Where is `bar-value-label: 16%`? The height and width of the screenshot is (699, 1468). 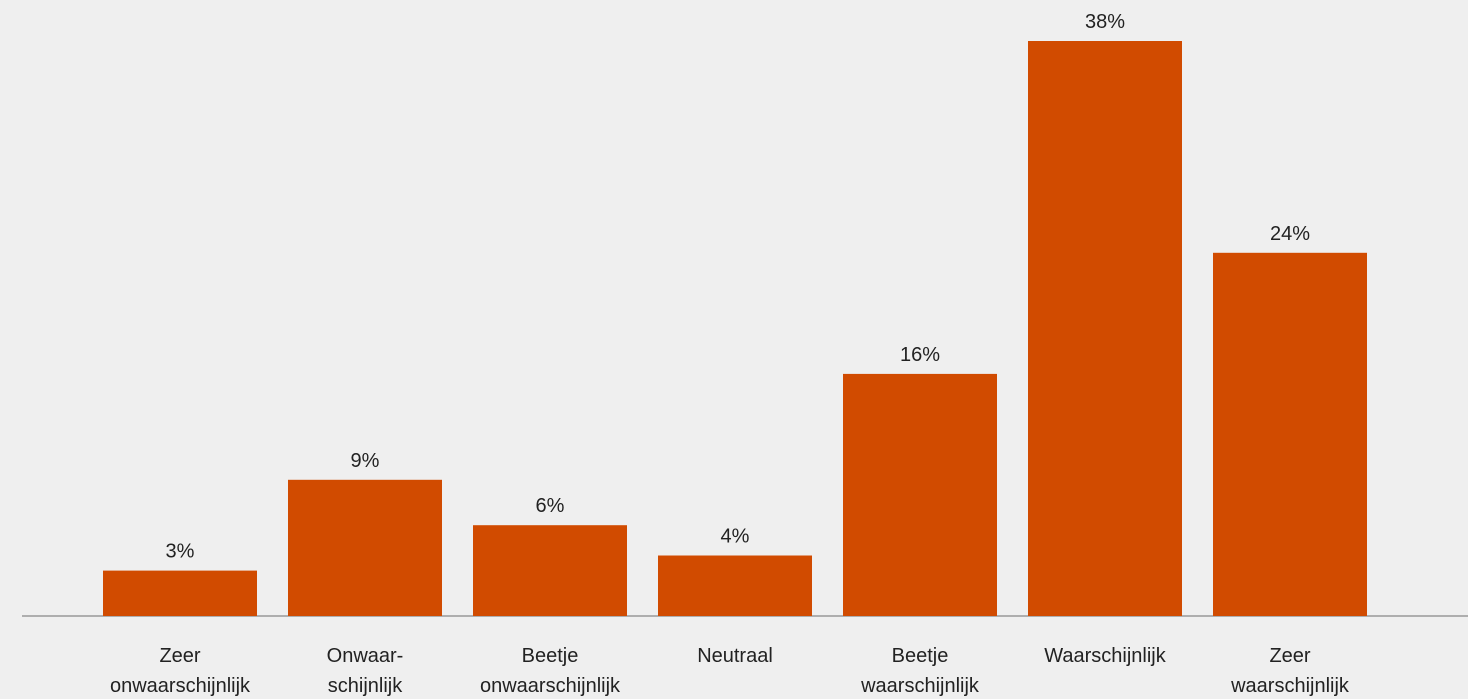
bar-value-label: 16% is located at coordinates (920, 355).